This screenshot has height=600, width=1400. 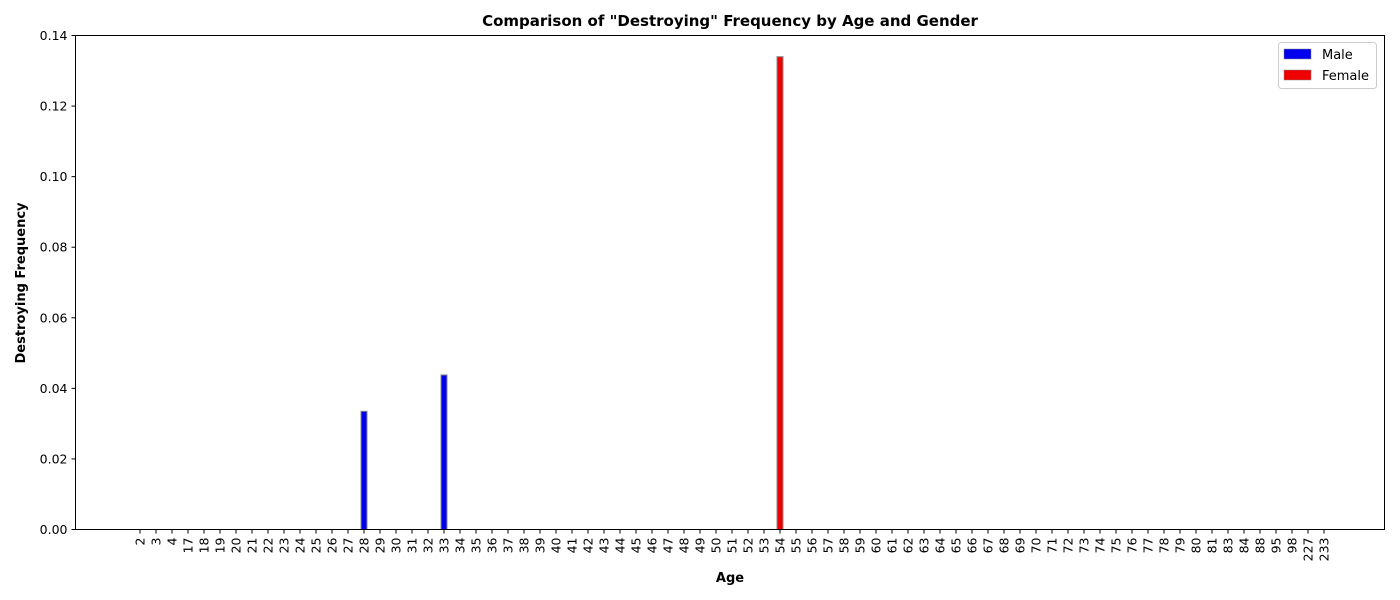 What do you see at coordinates (1337, 55) in the screenshot?
I see `legend-label-male: Male` at bounding box center [1337, 55].